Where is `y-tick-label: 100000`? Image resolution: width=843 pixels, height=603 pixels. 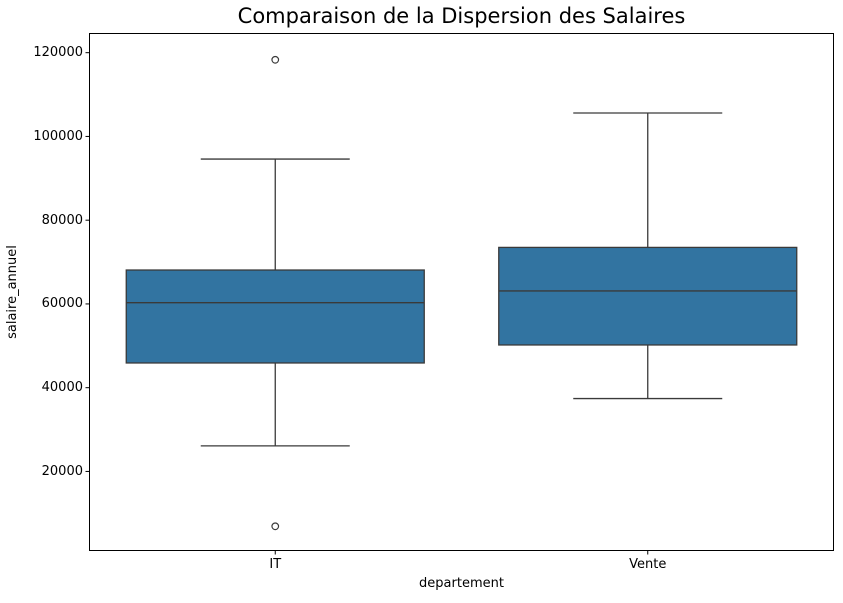
y-tick-label: 100000 is located at coordinates (58, 136).